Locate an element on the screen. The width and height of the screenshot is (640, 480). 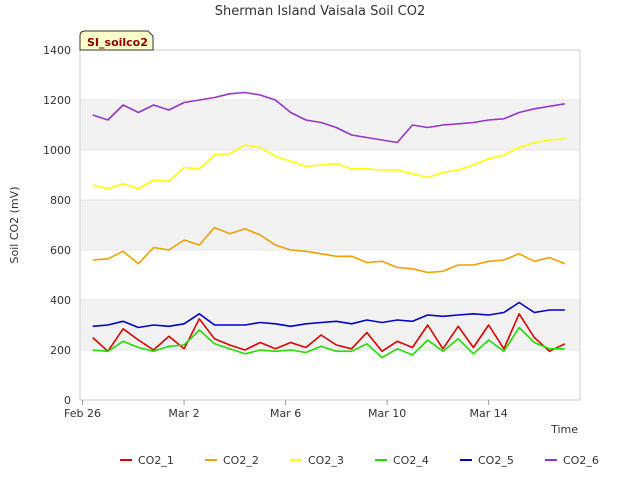
x-axis: Feb 26 Mar 2 Mar 6 Mar 10 Mar 14 is located at coordinates (286, 410).